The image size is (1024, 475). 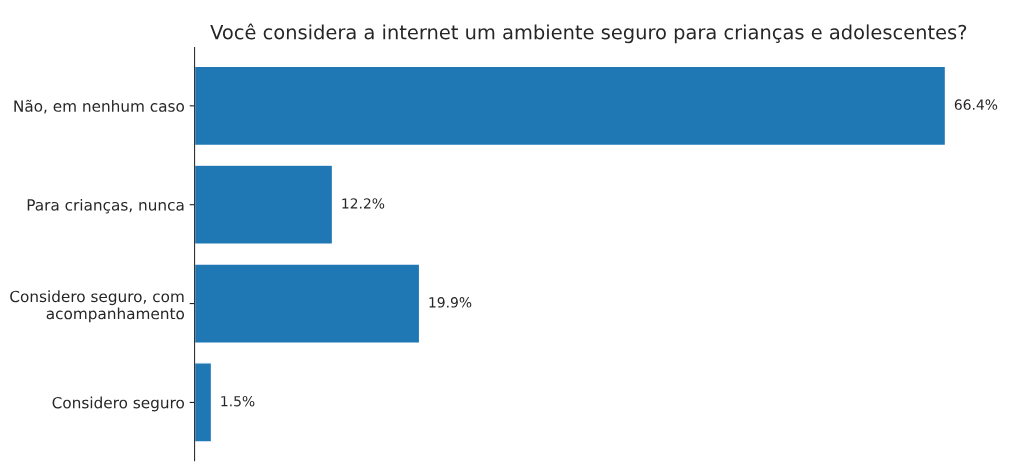 I want to click on data-label: 12.2%, so click(x=363, y=203).